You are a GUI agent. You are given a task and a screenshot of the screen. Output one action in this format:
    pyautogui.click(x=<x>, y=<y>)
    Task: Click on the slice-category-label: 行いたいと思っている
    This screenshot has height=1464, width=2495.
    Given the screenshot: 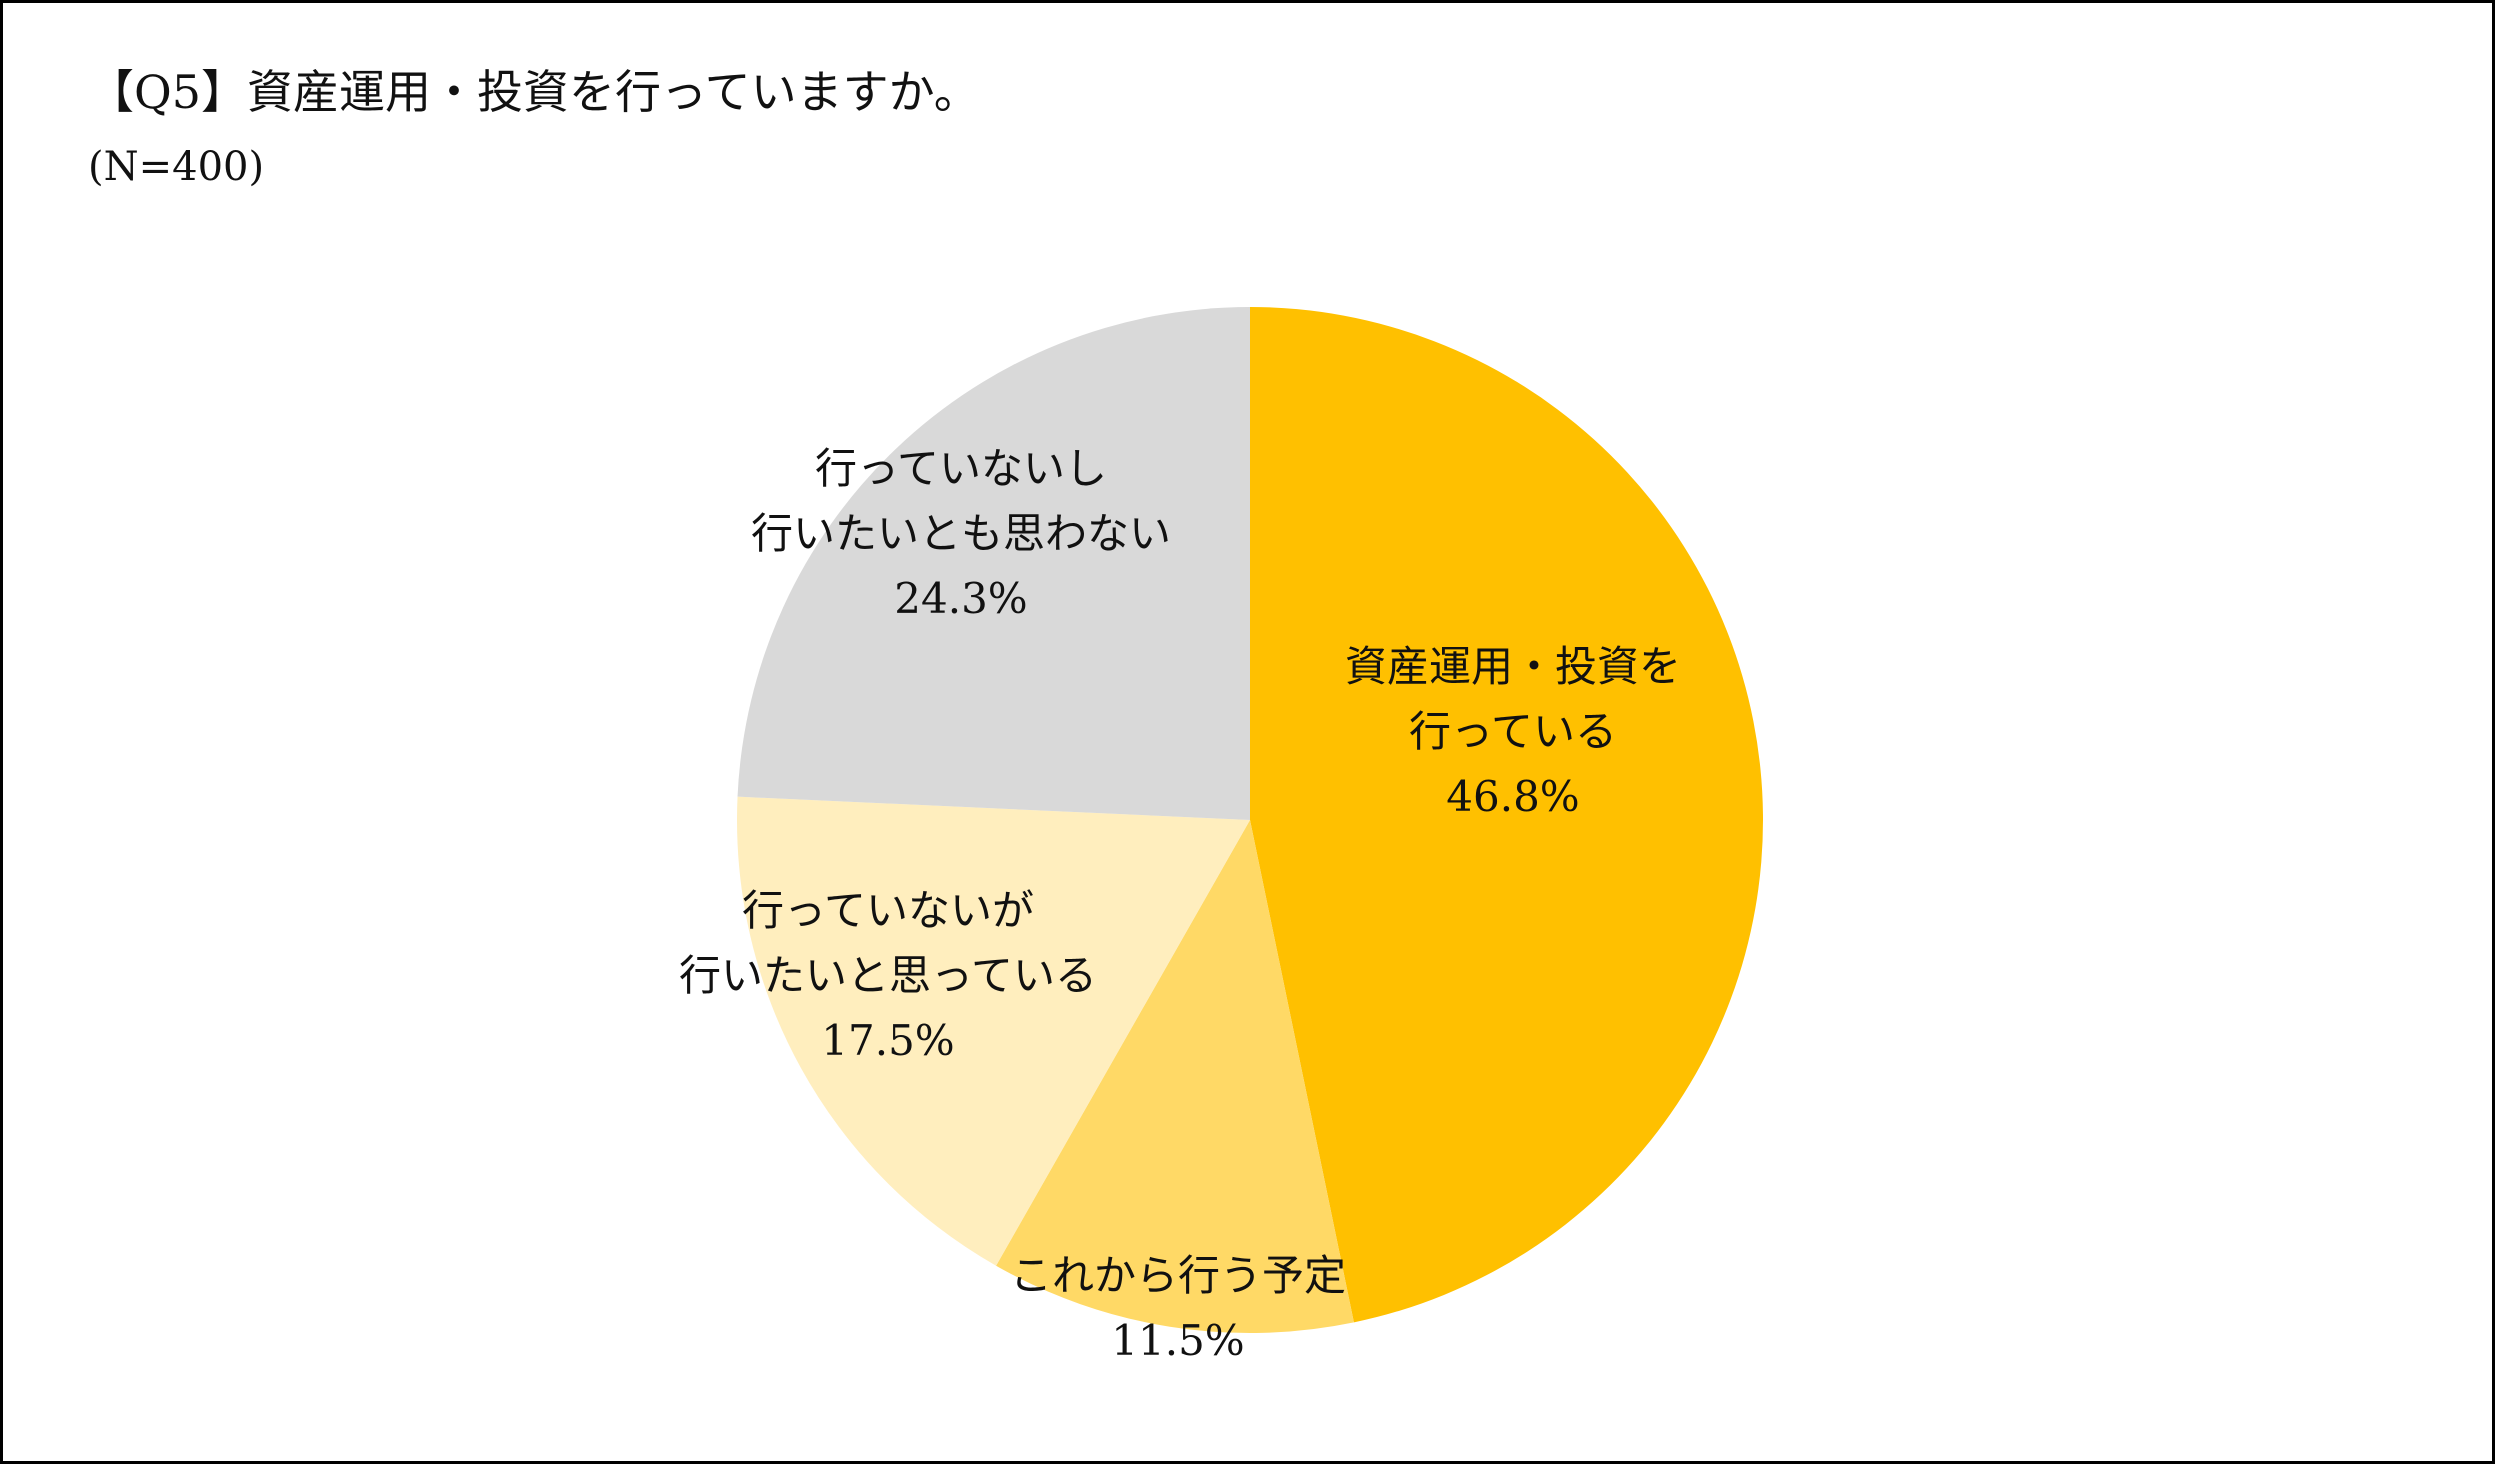 What is the action you would take?
    pyautogui.click(x=888, y=975)
    